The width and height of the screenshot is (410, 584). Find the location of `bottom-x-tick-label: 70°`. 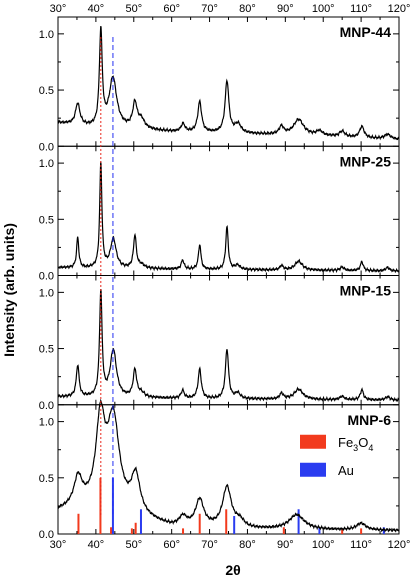

bottom-x-tick-label: 70° is located at coordinates (209, 545).